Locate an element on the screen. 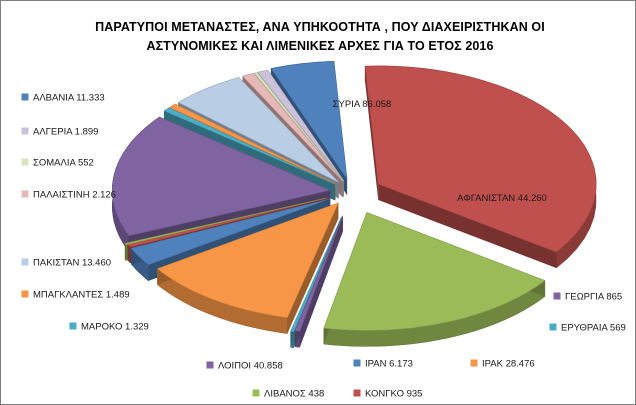 The image size is (636, 405). slice-ΙΡΑΝ is located at coordinates (230, 232).